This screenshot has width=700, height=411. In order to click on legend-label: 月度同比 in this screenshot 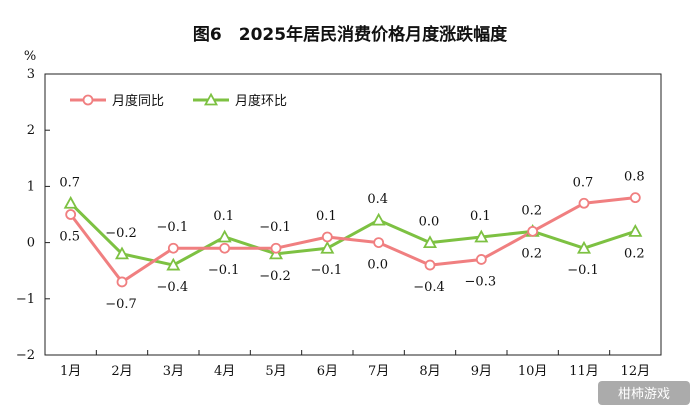, I will do `click(138, 101)`.